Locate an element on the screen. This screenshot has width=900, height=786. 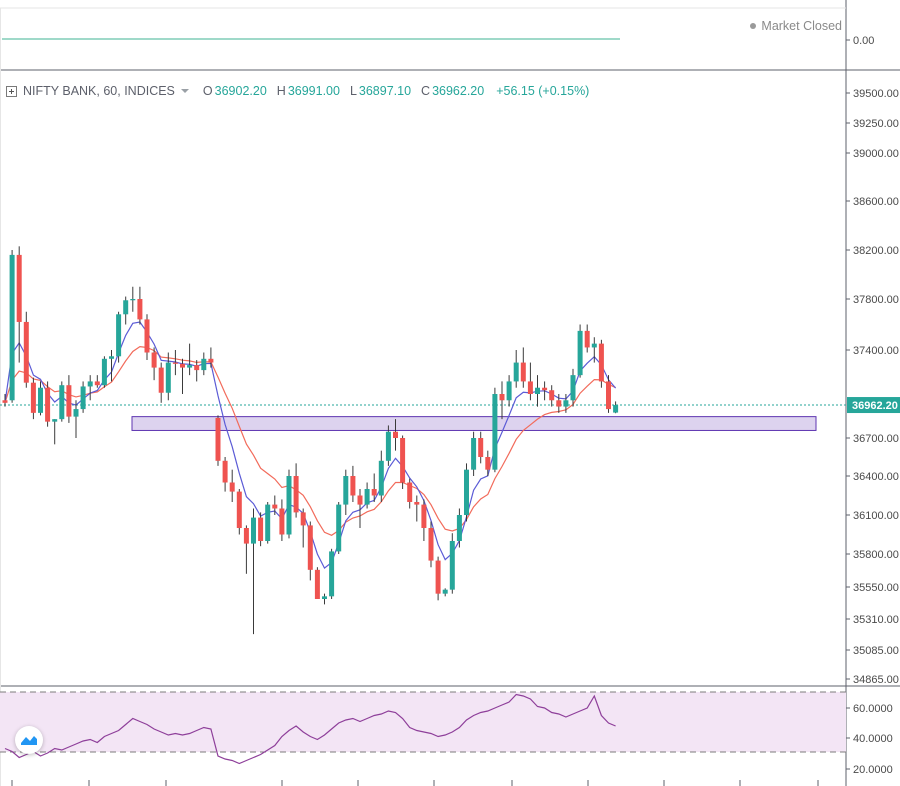
close-key: C is located at coordinates (426, 91).